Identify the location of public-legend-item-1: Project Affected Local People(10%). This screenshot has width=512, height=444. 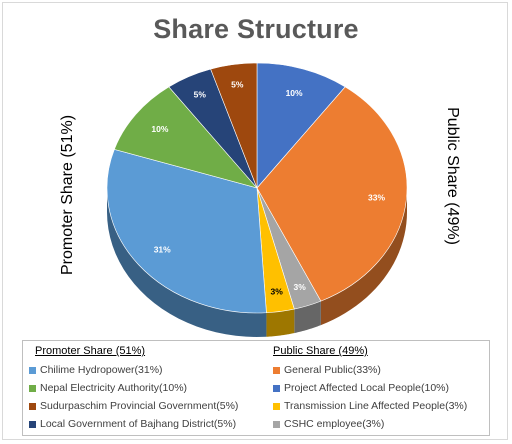
(361, 388).